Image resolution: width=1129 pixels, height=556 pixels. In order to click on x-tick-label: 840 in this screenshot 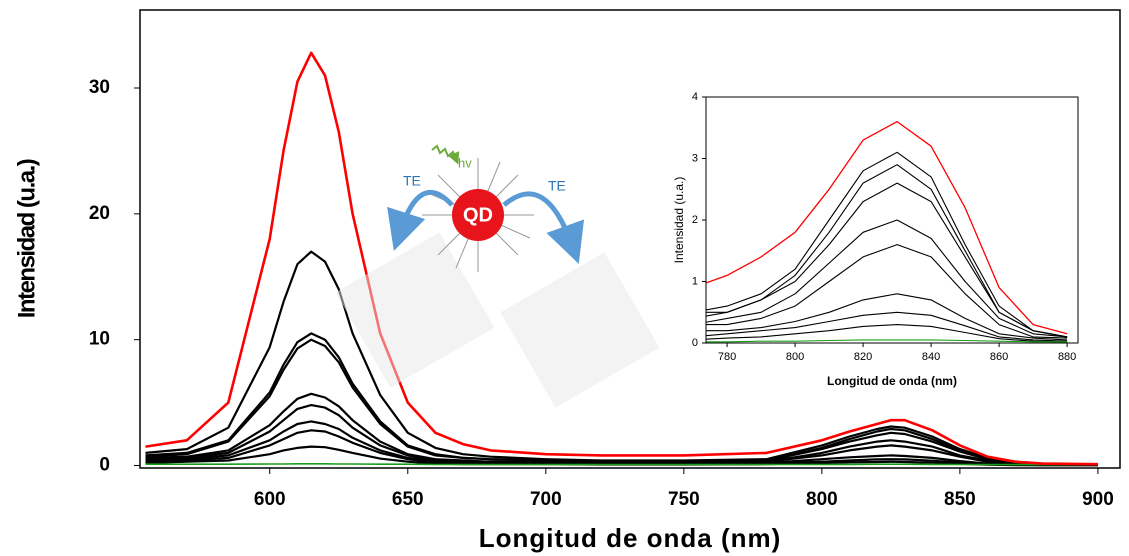, I will do `click(931, 357)`.